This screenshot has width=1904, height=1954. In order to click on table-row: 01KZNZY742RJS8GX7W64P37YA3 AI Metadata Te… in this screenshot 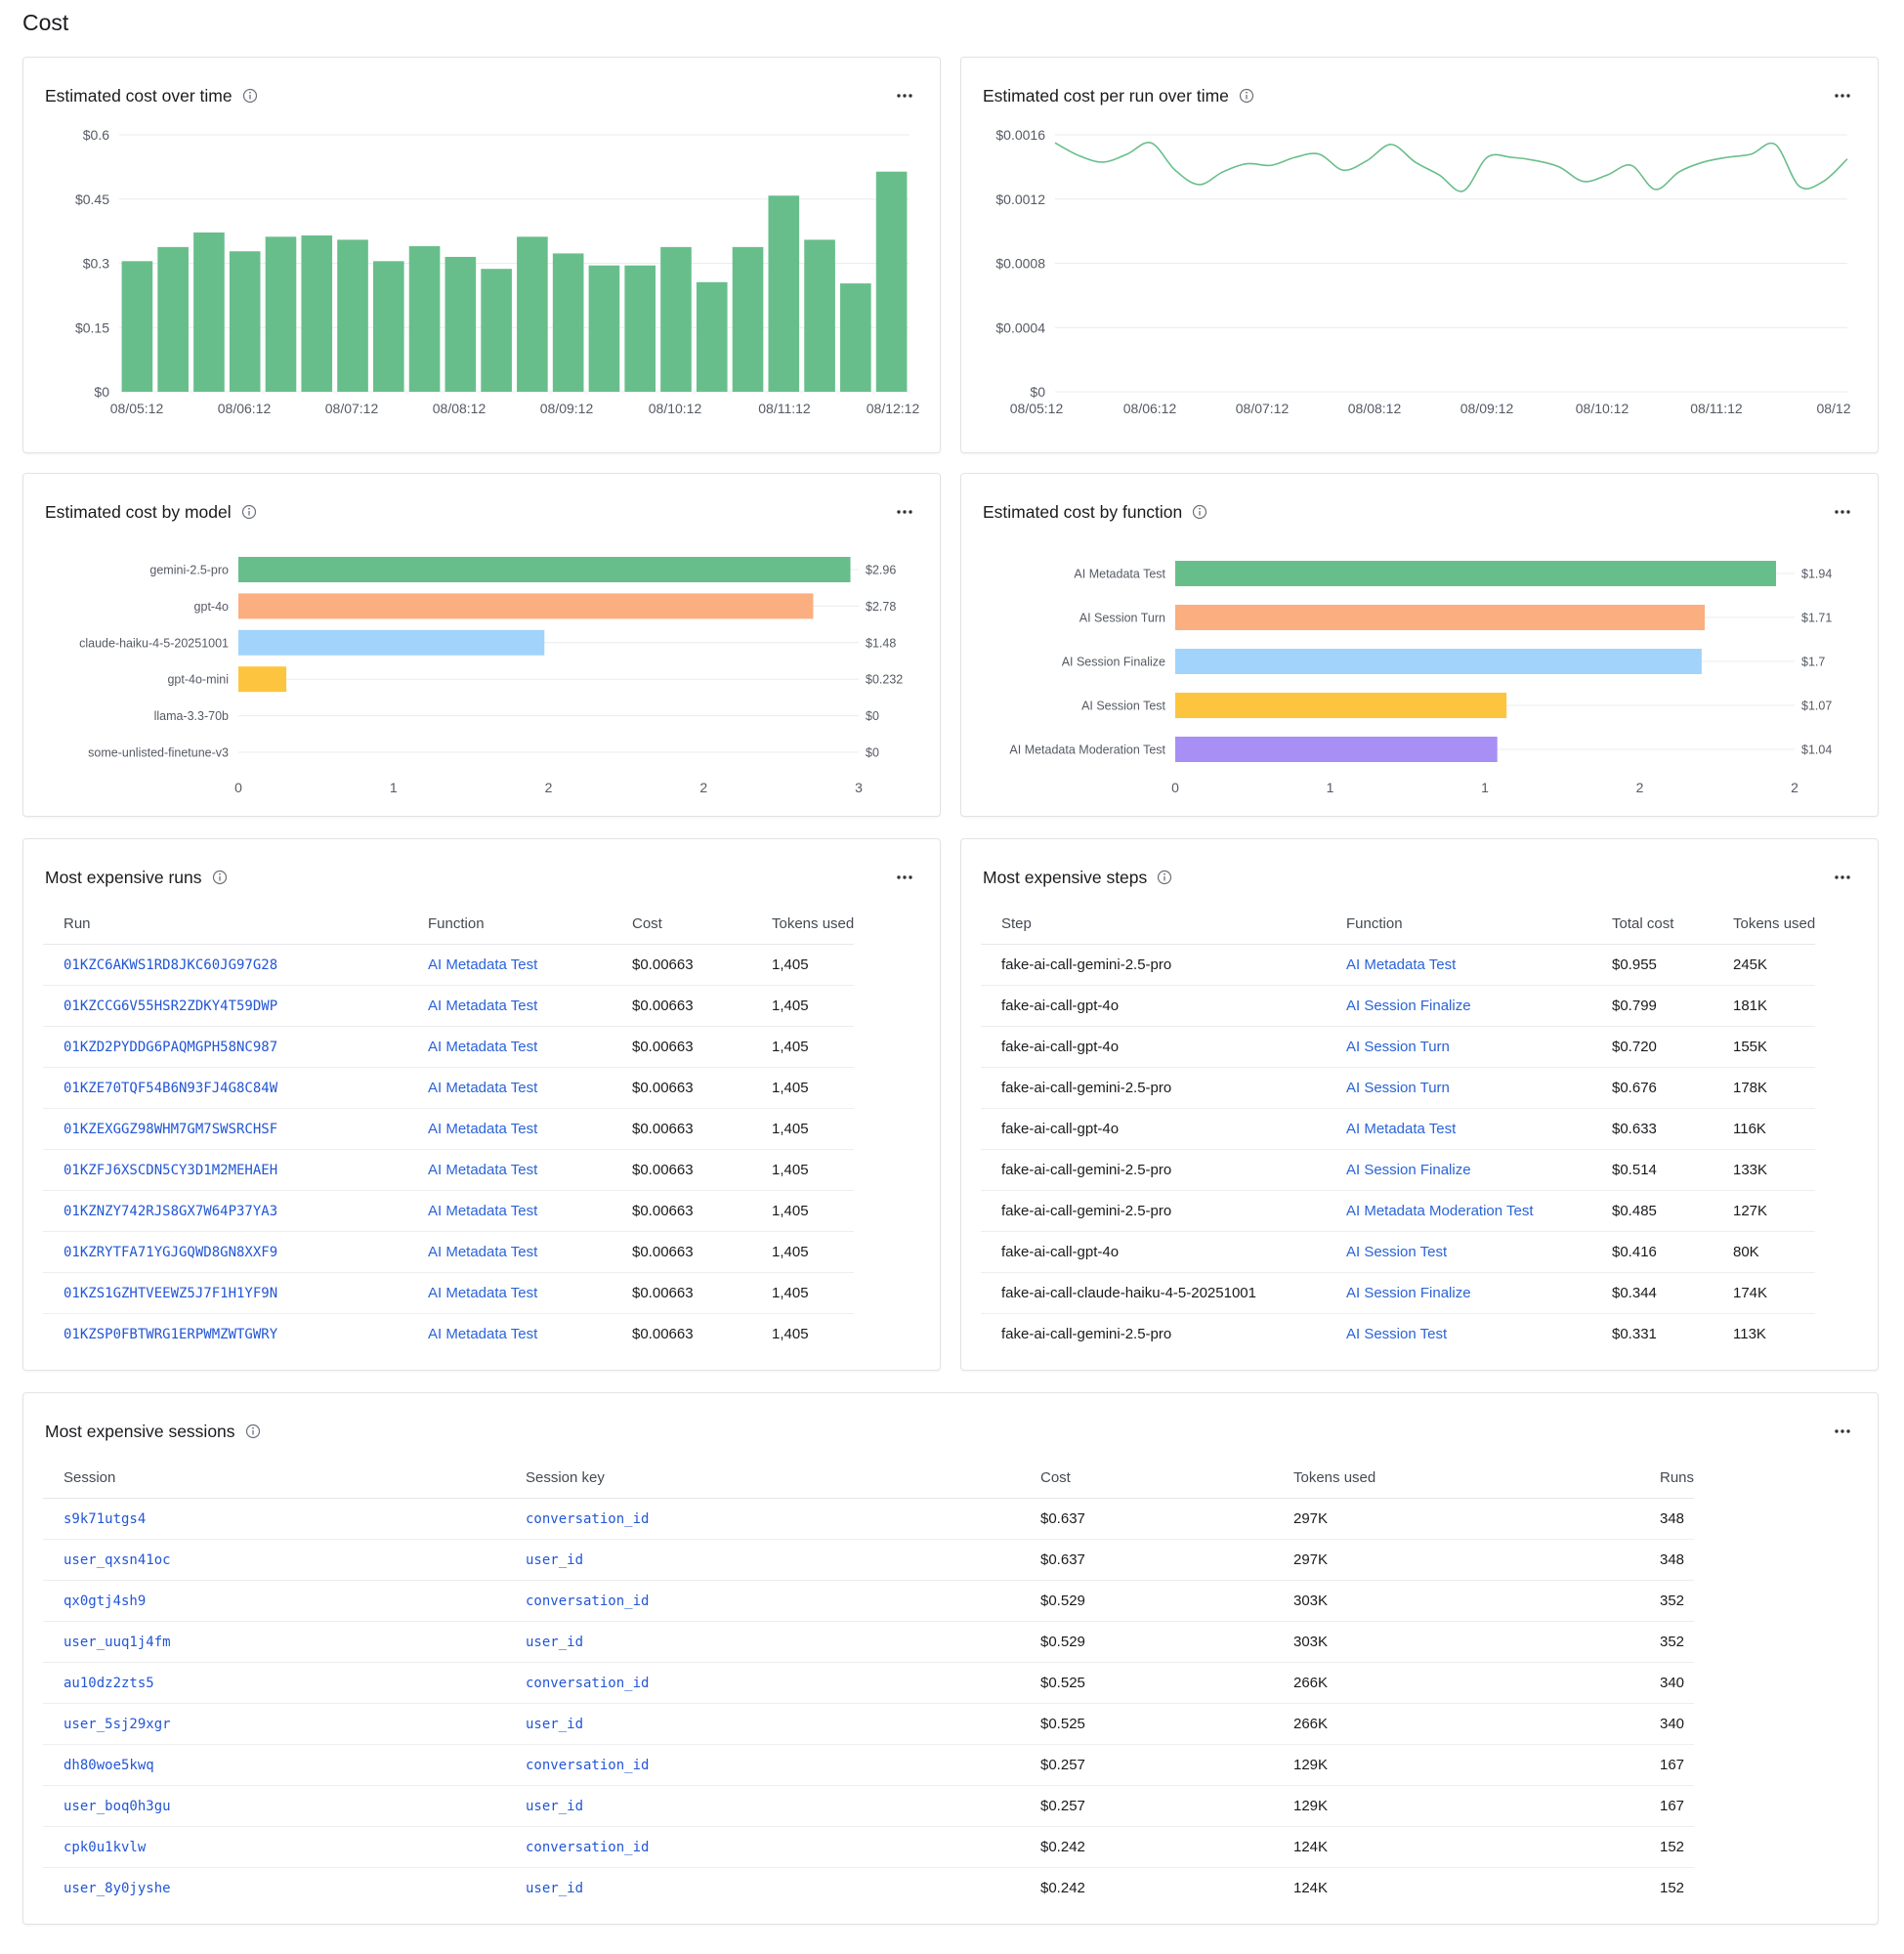, I will do `click(449, 1211)`.